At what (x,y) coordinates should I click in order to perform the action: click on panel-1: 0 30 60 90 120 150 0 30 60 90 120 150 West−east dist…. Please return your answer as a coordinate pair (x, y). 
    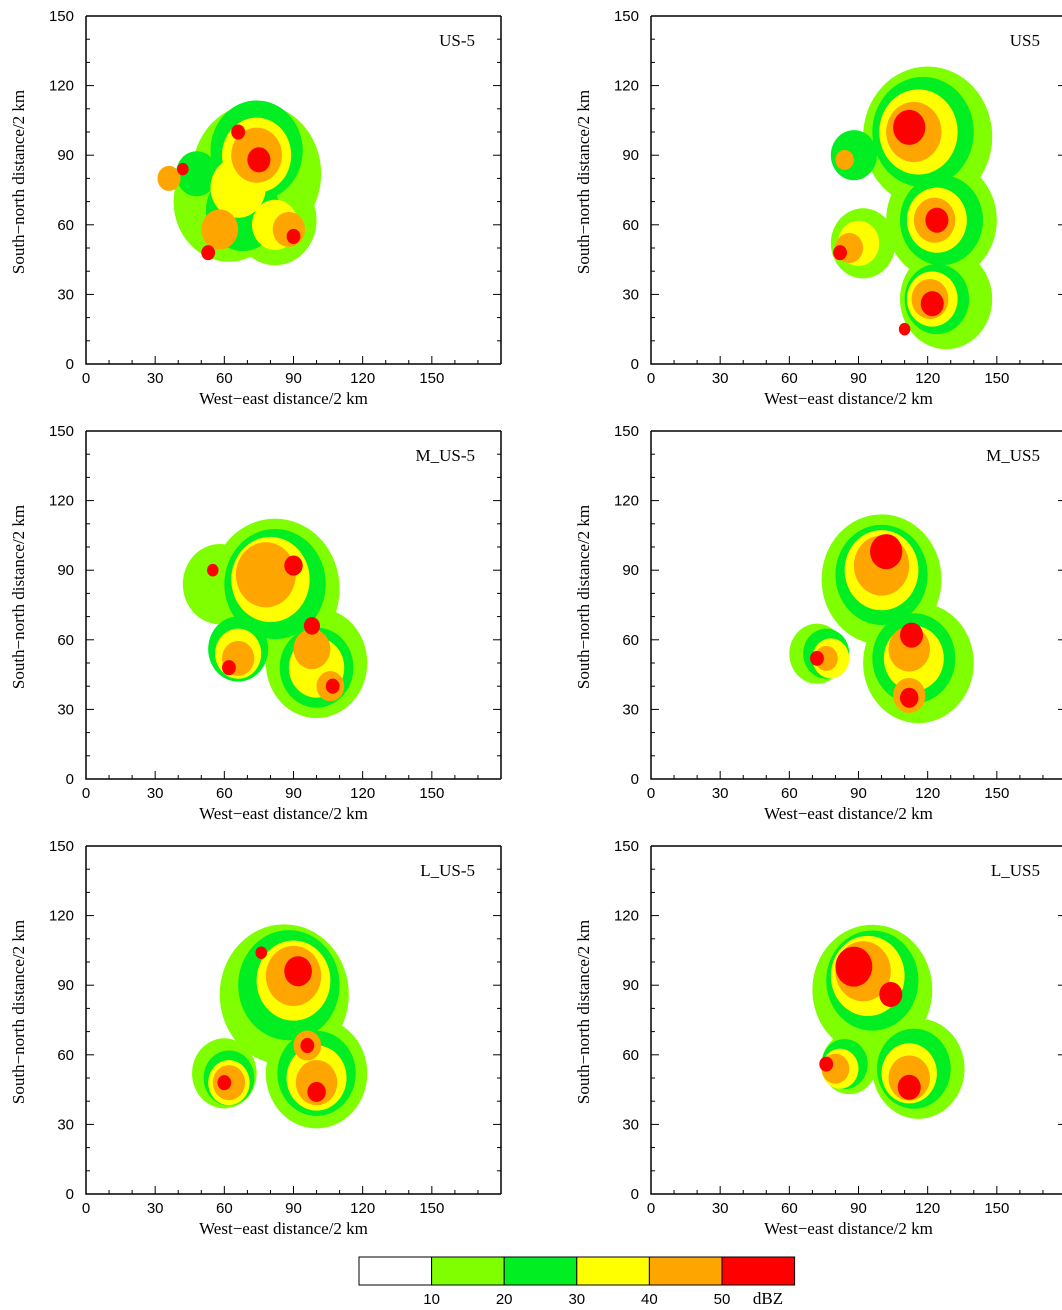
    Looking at the image, I should click on (255, 208).